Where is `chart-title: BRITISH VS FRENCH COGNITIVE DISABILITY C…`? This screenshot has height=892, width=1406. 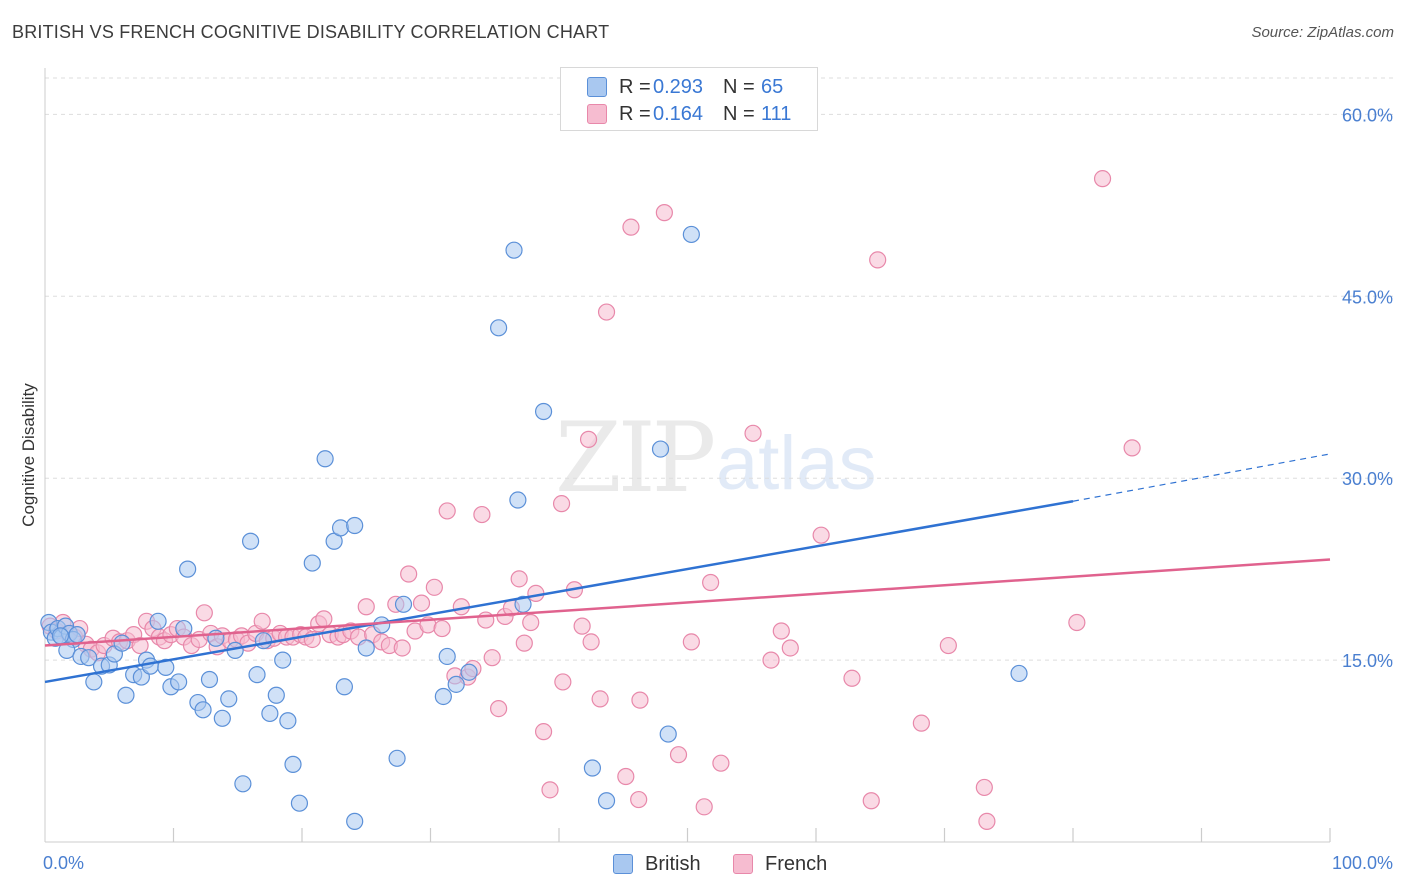 chart-title: BRITISH VS FRENCH COGNITIVE DISABILITY C… is located at coordinates (311, 32).